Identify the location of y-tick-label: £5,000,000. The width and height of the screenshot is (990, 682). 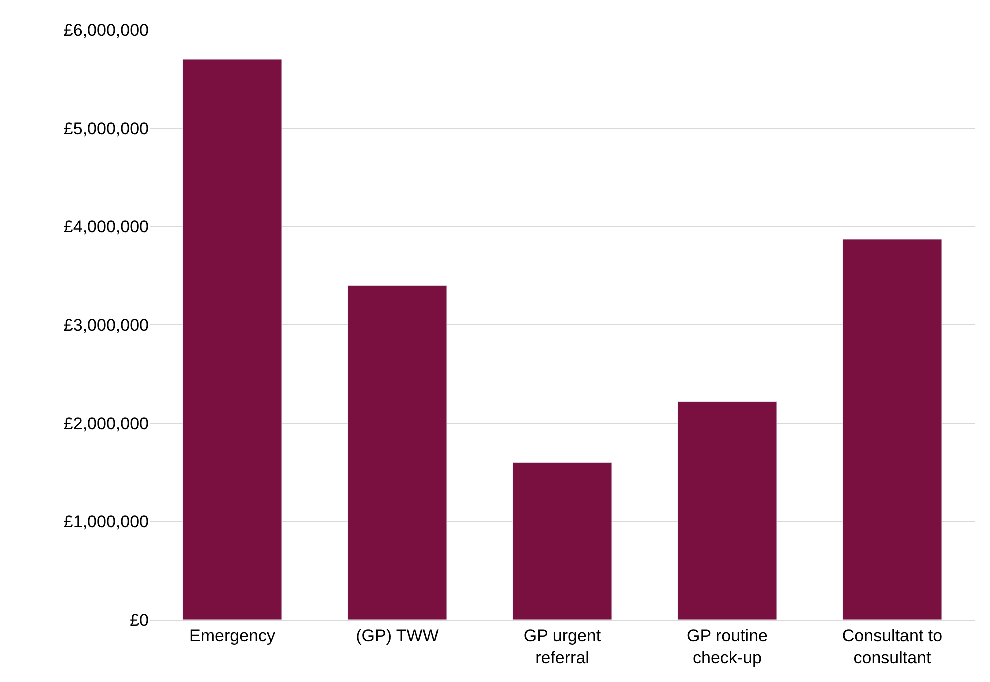
(106, 128).